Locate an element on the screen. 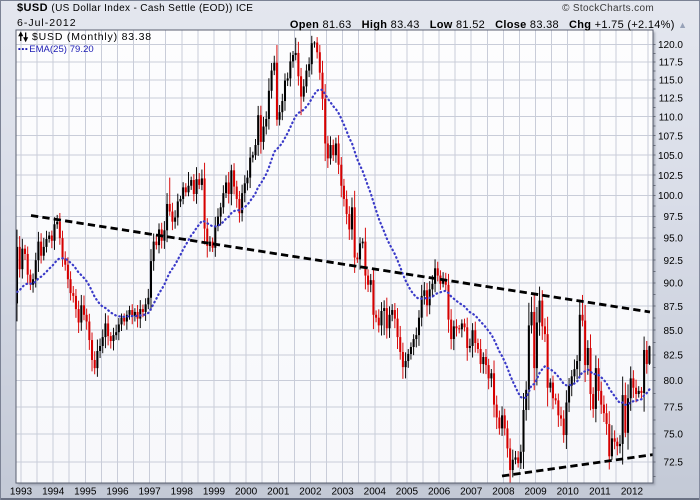  svg-text: 1993 is located at coordinates (21, 492).